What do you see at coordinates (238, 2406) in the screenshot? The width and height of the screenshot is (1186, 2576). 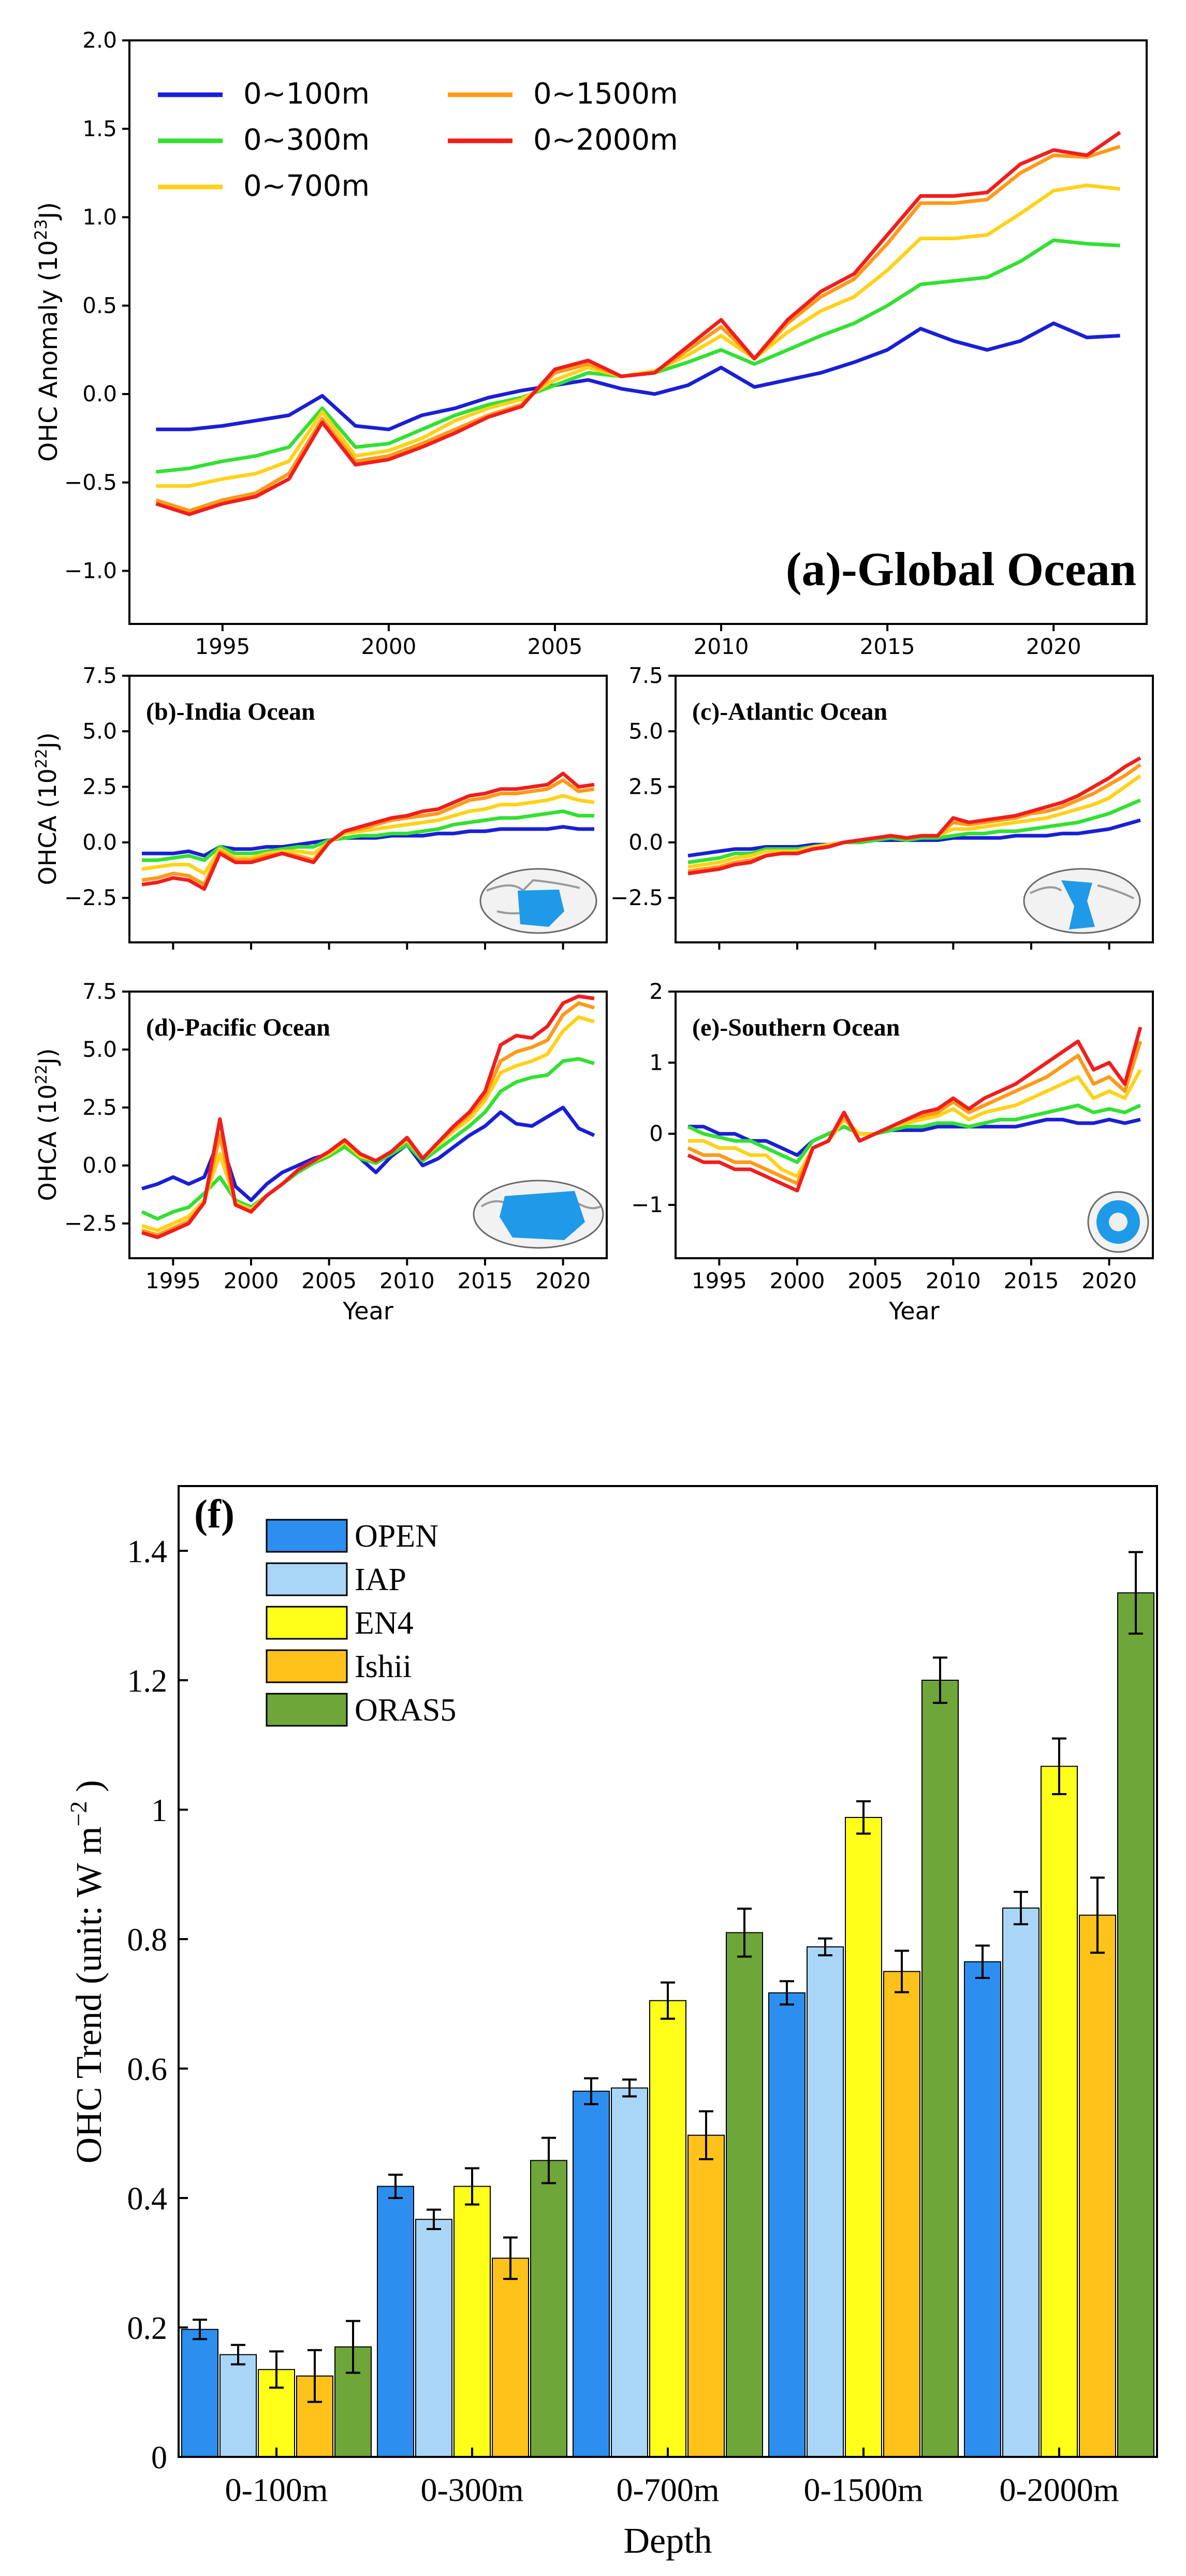 I see `bar-iap-0-100m` at bounding box center [238, 2406].